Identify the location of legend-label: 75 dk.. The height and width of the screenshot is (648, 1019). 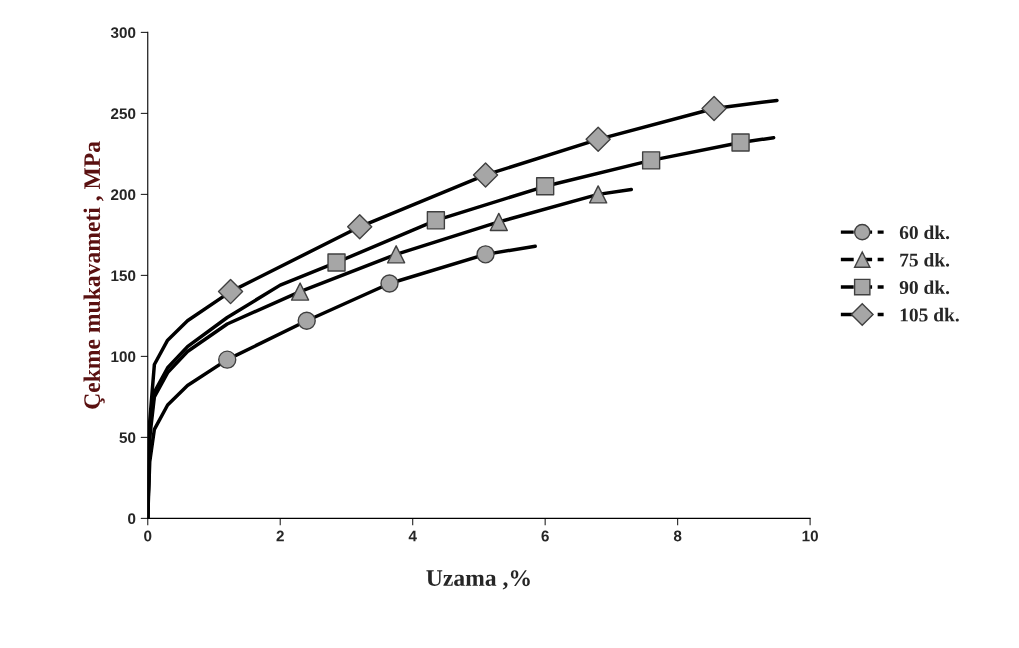
(925, 259).